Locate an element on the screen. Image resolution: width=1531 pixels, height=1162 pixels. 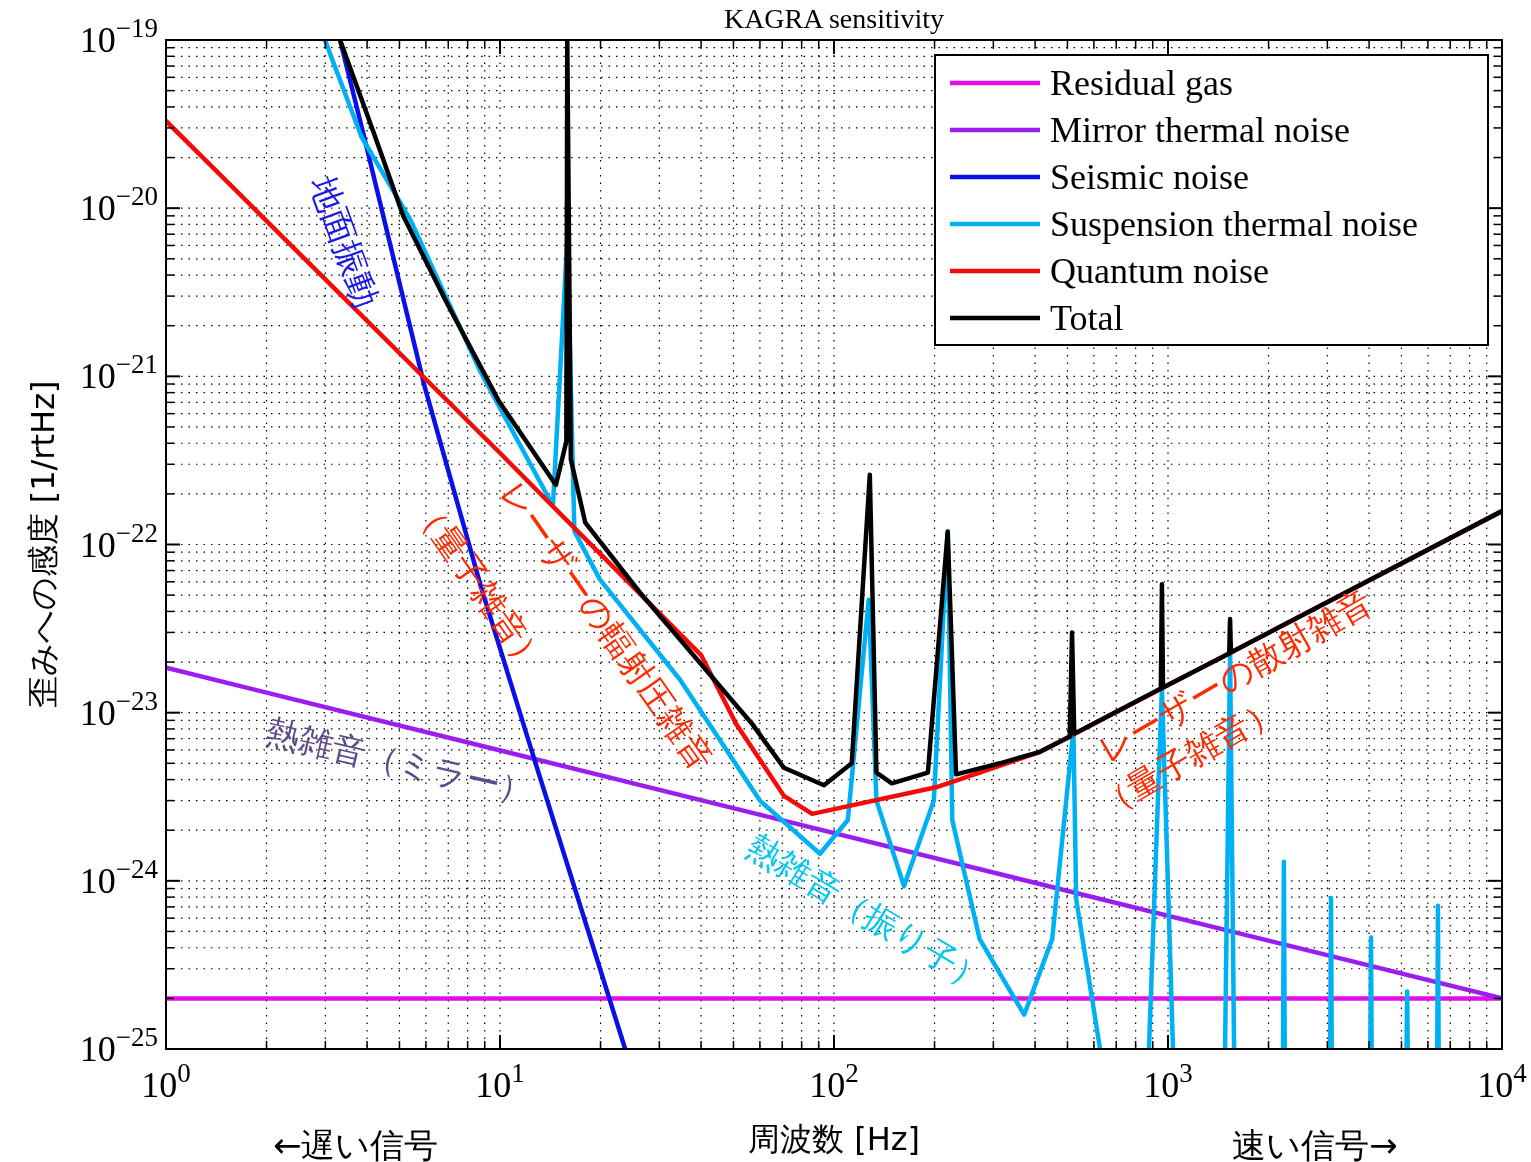
y-tick-label: 10$^{−23}$ is located at coordinates (118, 709).